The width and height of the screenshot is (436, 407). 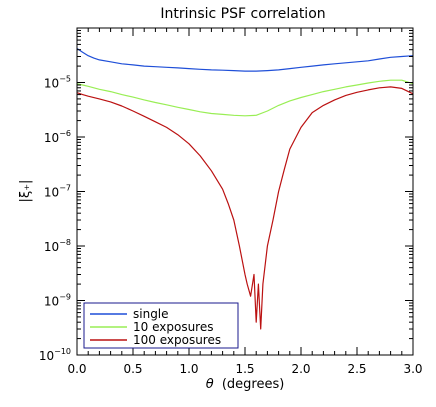 I want to click on x-axis-unit: (degrees), so click(x=253, y=384).